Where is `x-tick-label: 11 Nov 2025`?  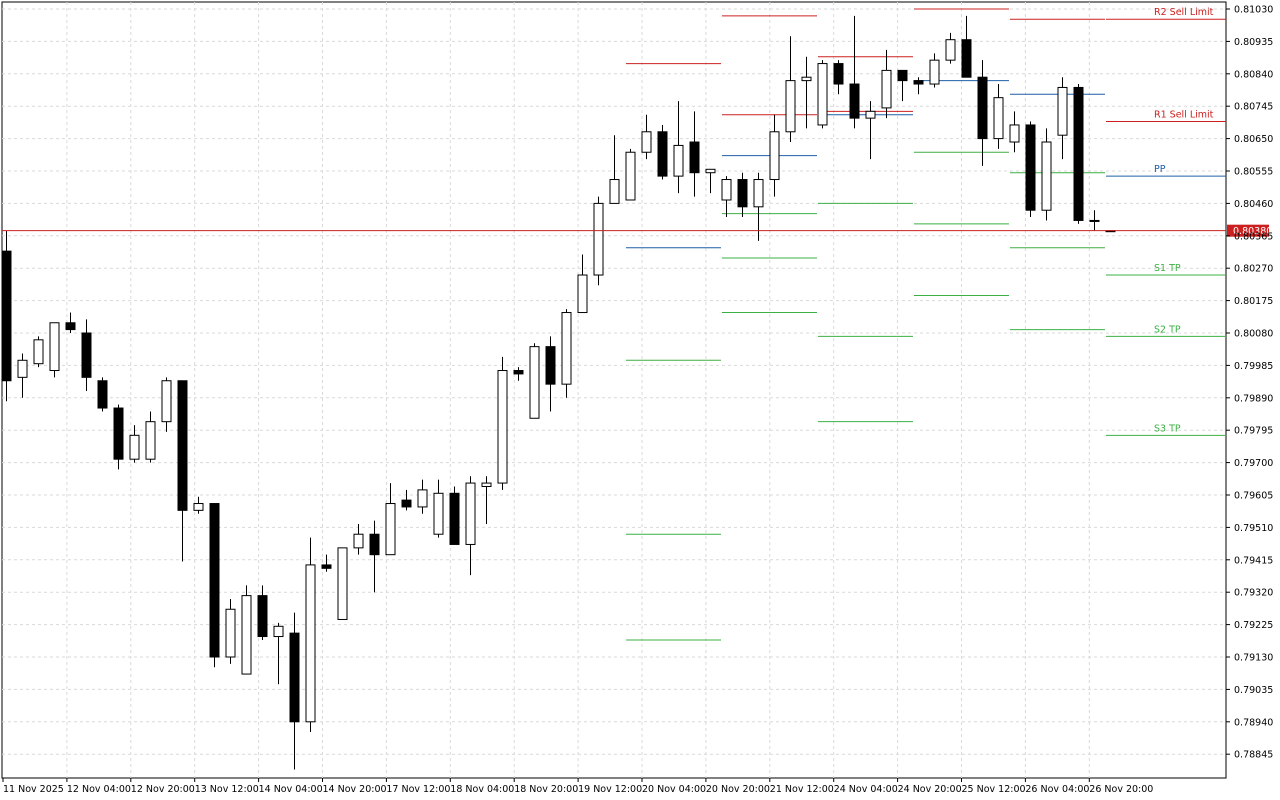
x-tick-label: 11 Nov 2025 is located at coordinates (33, 789).